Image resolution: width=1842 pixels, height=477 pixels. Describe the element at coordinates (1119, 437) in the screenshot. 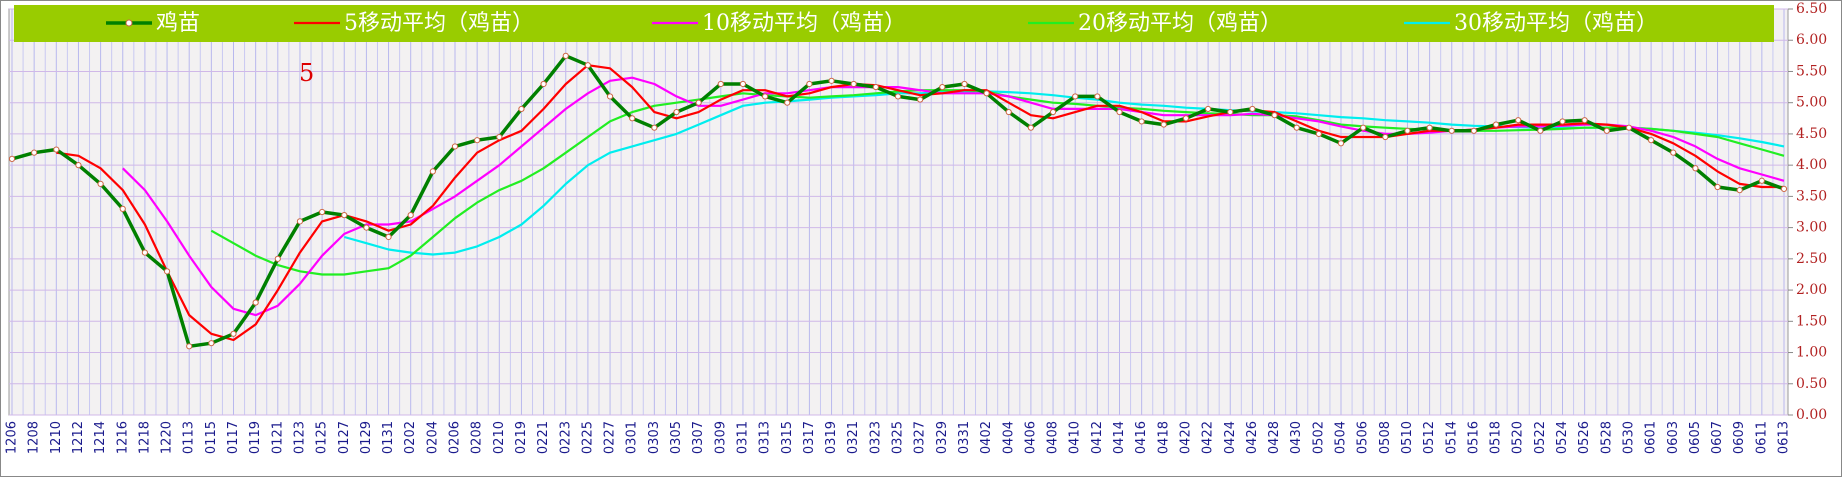

I see `x-tick-label: 0414` at that location.